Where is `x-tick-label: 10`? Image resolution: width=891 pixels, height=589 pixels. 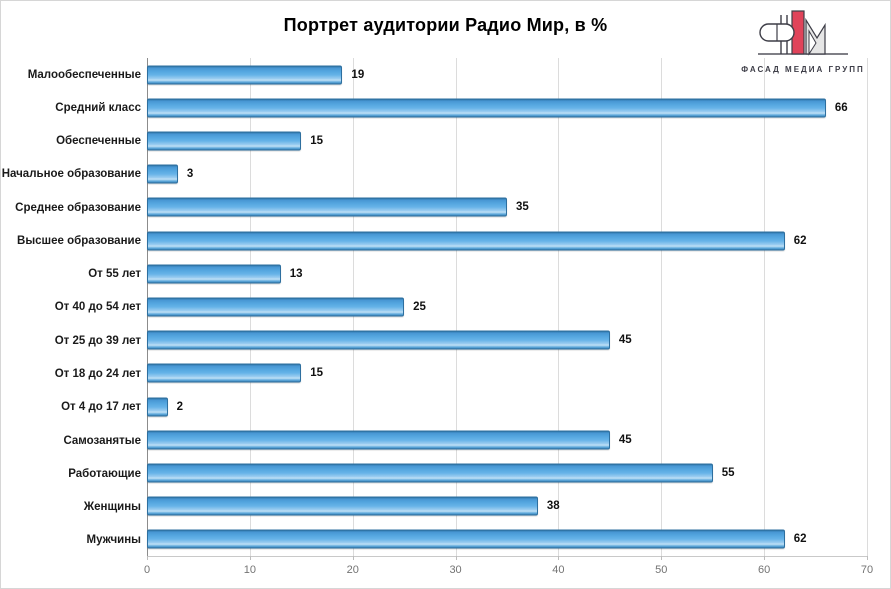 x-tick-label: 10 is located at coordinates (249, 570).